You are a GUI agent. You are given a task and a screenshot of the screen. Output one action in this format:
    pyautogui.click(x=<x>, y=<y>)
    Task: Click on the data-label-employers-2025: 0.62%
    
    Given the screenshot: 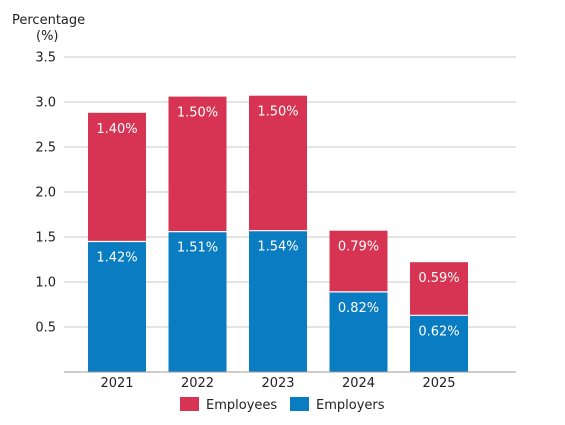 What is the action you would take?
    pyautogui.click(x=438, y=331)
    